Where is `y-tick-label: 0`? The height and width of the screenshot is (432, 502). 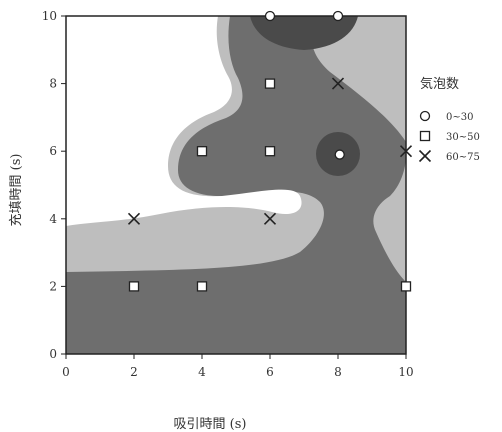 y-tick-label: 0 is located at coordinates (53, 354).